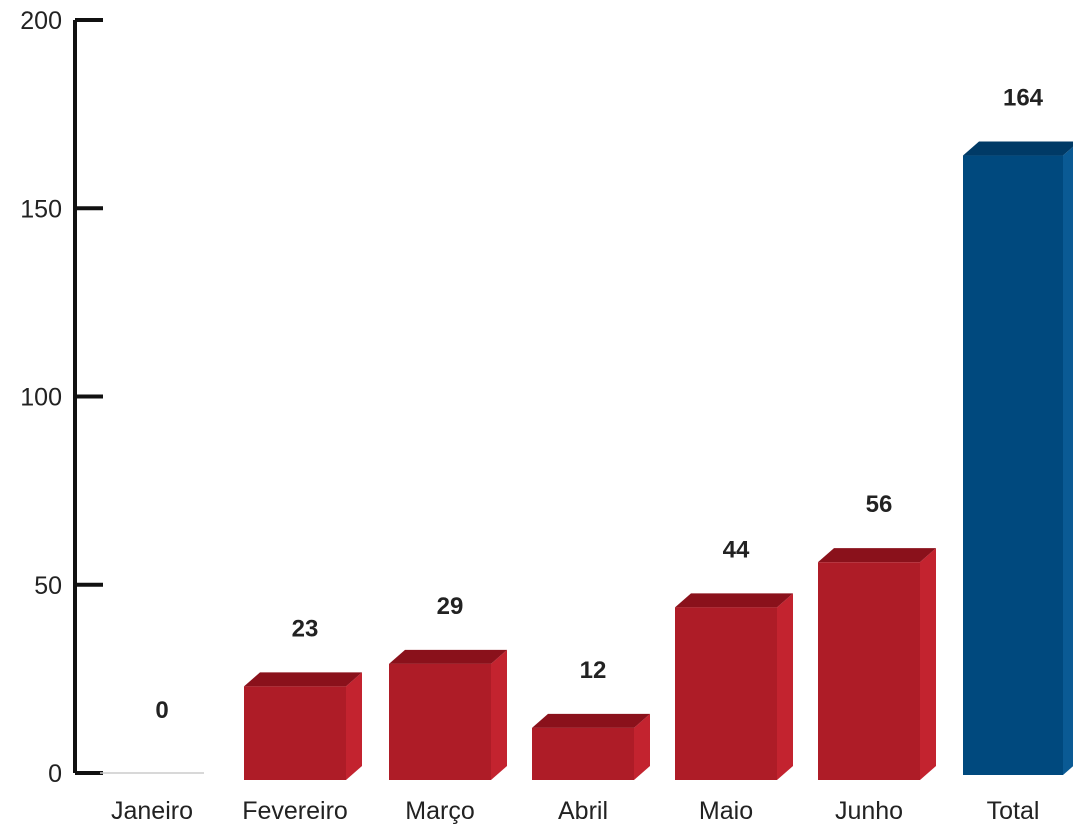 This screenshot has height=828, width=1073. I want to click on bar-maio, so click(734, 686).